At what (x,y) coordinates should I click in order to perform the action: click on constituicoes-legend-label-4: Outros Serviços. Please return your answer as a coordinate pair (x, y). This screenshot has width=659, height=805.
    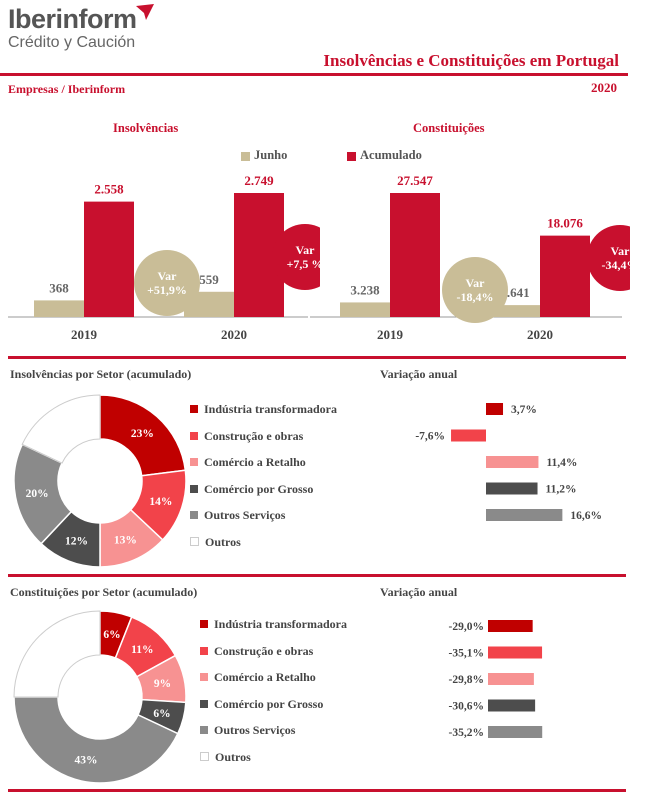
    Looking at the image, I should click on (255, 730).